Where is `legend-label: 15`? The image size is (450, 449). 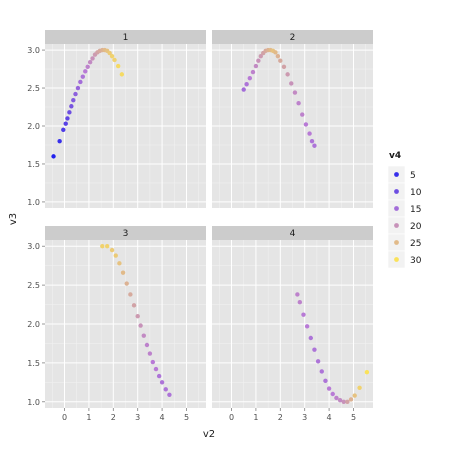
legend-label: 15 is located at coordinates (415, 210).